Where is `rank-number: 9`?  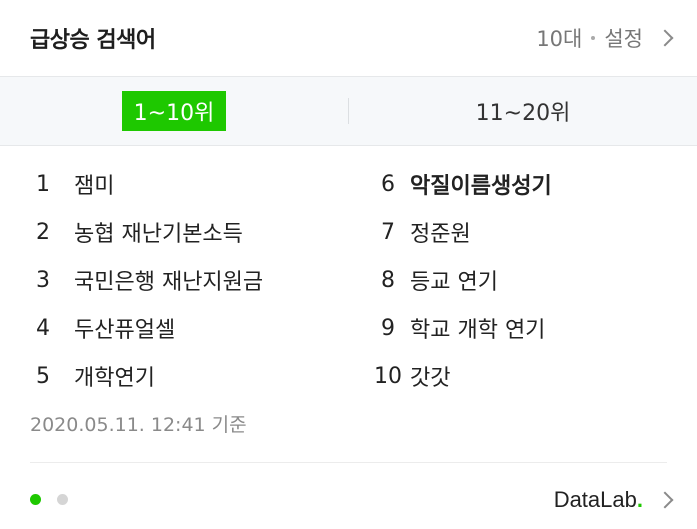 rank-number: 9 is located at coordinates (388, 328).